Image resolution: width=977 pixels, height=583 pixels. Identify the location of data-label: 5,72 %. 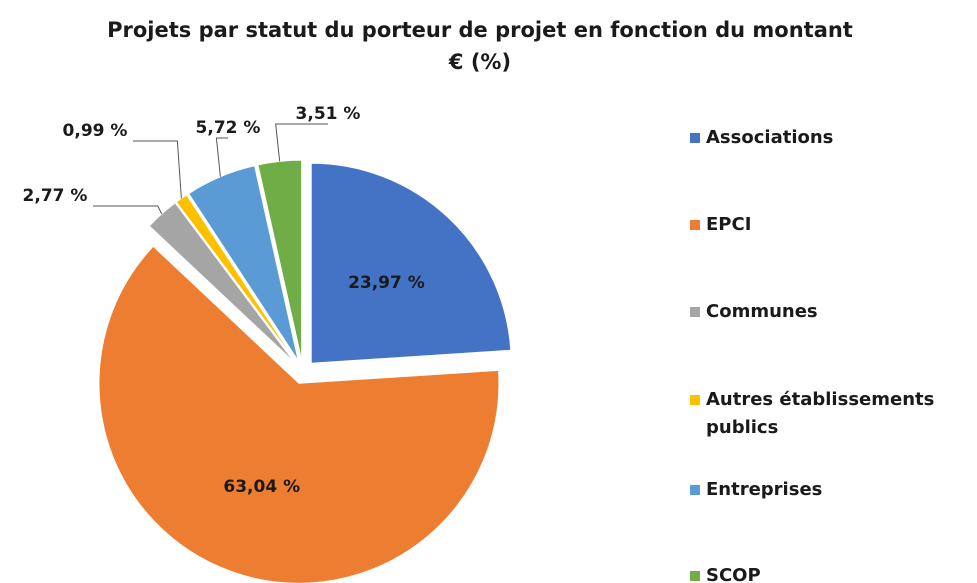
(228, 128).